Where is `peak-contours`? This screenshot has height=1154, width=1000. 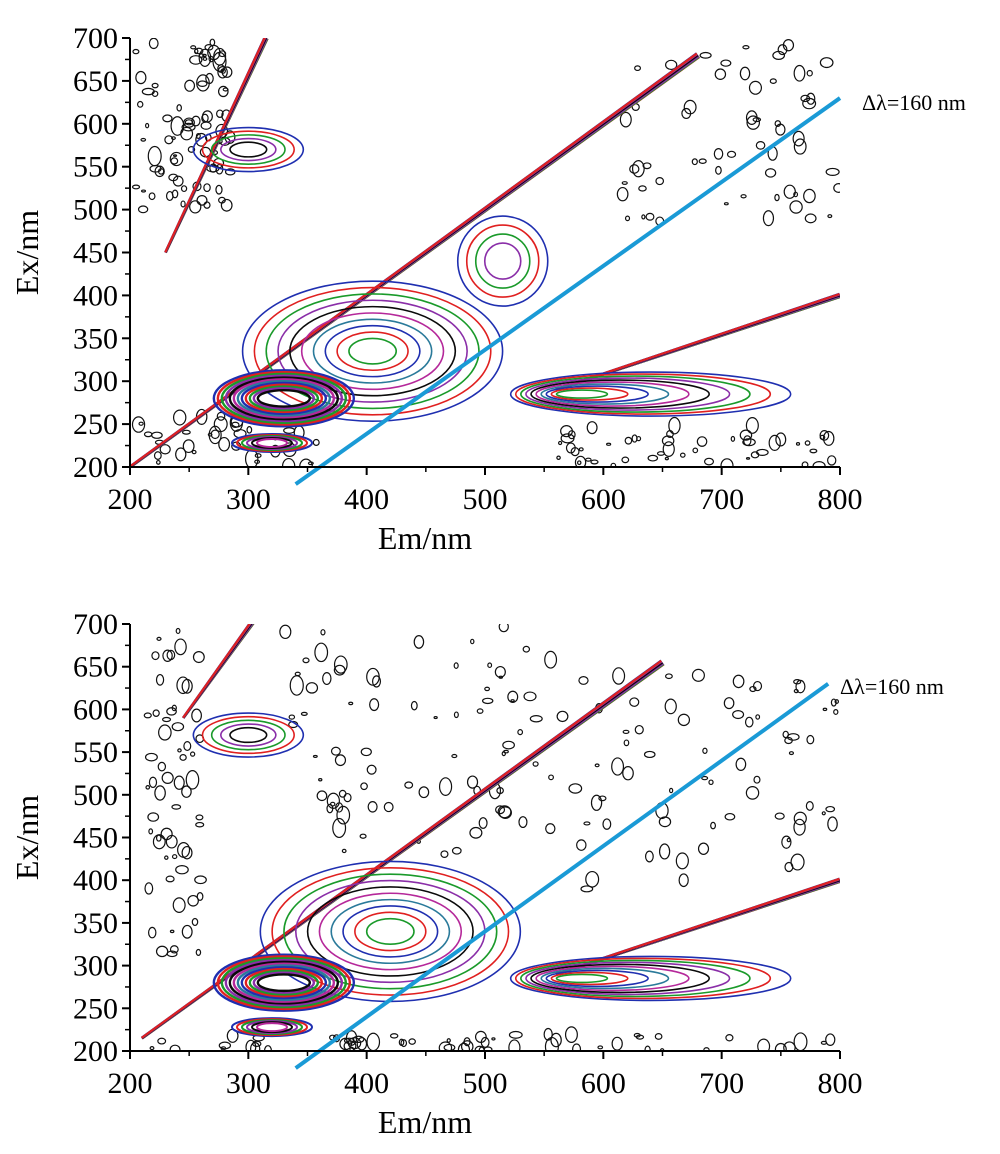
peak-contours is located at coordinates (650, 394).